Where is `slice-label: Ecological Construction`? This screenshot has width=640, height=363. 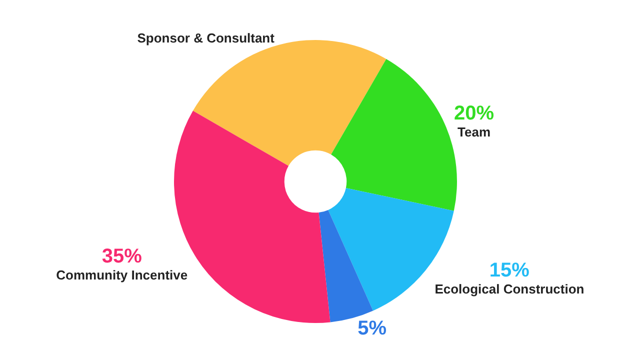 slice-label: Ecological Construction is located at coordinates (509, 288).